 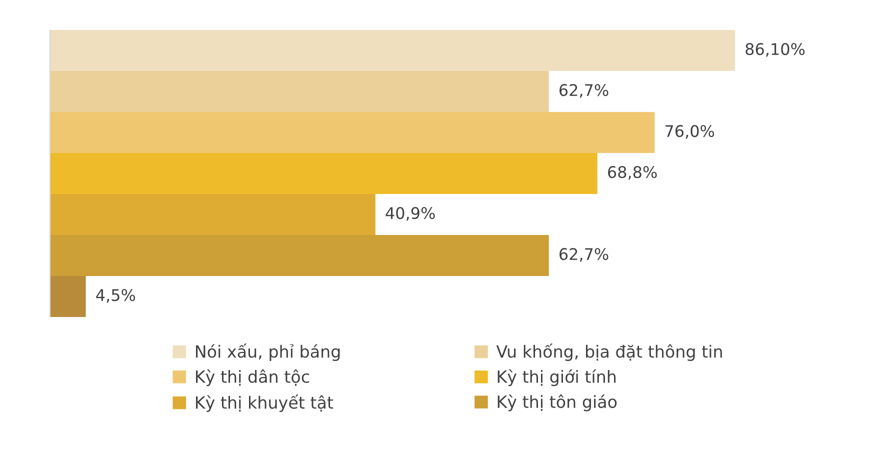 What do you see at coordinates (690, 132) in the screenshot?
I see `data-label: 76,0%` at bounding box center [690, 132].